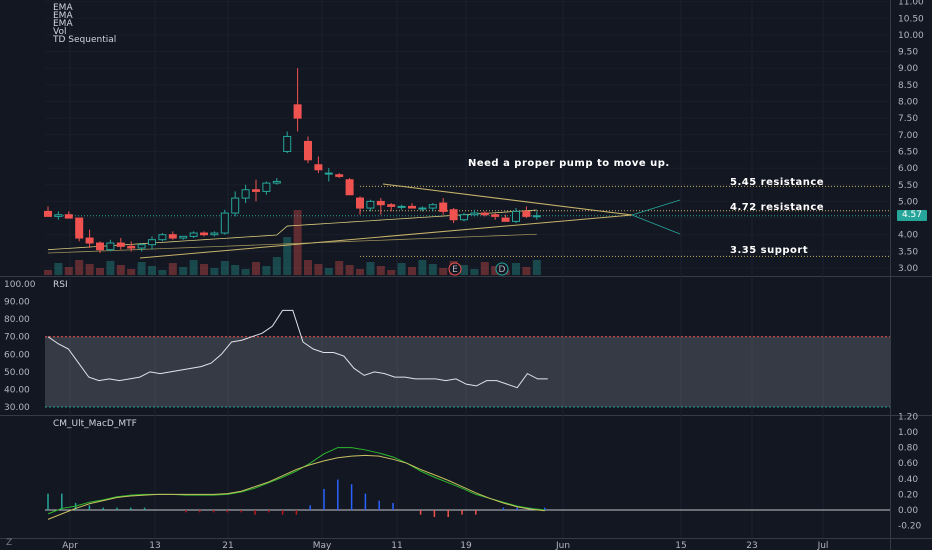 The height and width of the screenshot is (550, 932). Describe the element at coordinates (908, 152) in the screenshot. I see `price-tick-label: 6.50` at that location.